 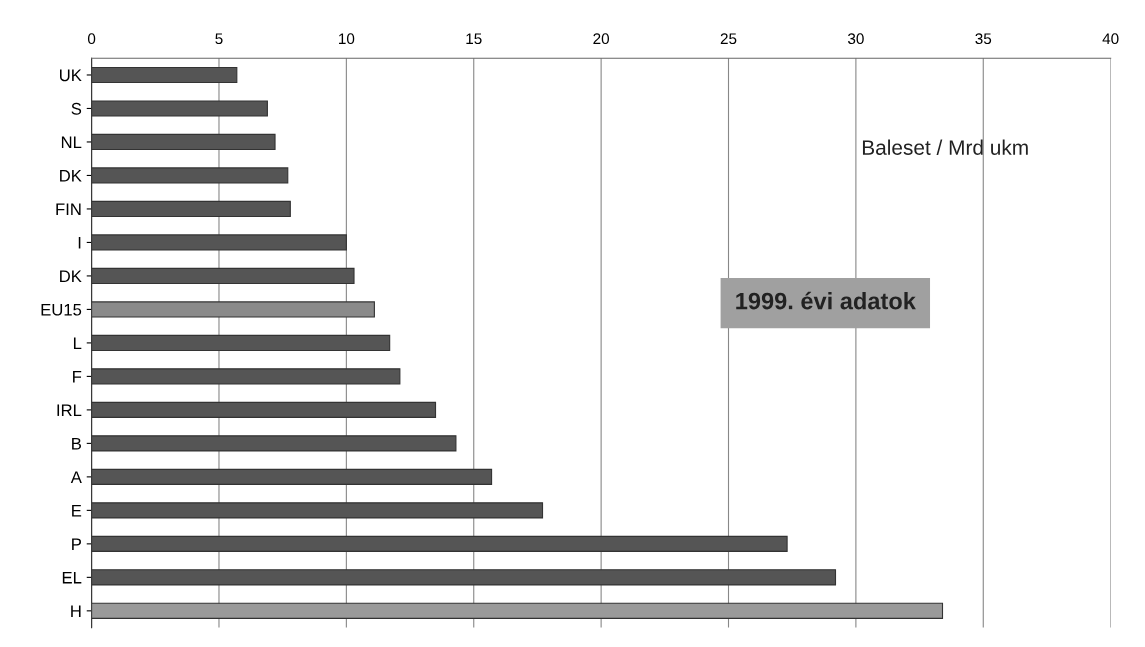 What do you see at coordinates (76, 611) in the screenshot?
I see `y-tick-label: H` at bounding box center [76, 611].